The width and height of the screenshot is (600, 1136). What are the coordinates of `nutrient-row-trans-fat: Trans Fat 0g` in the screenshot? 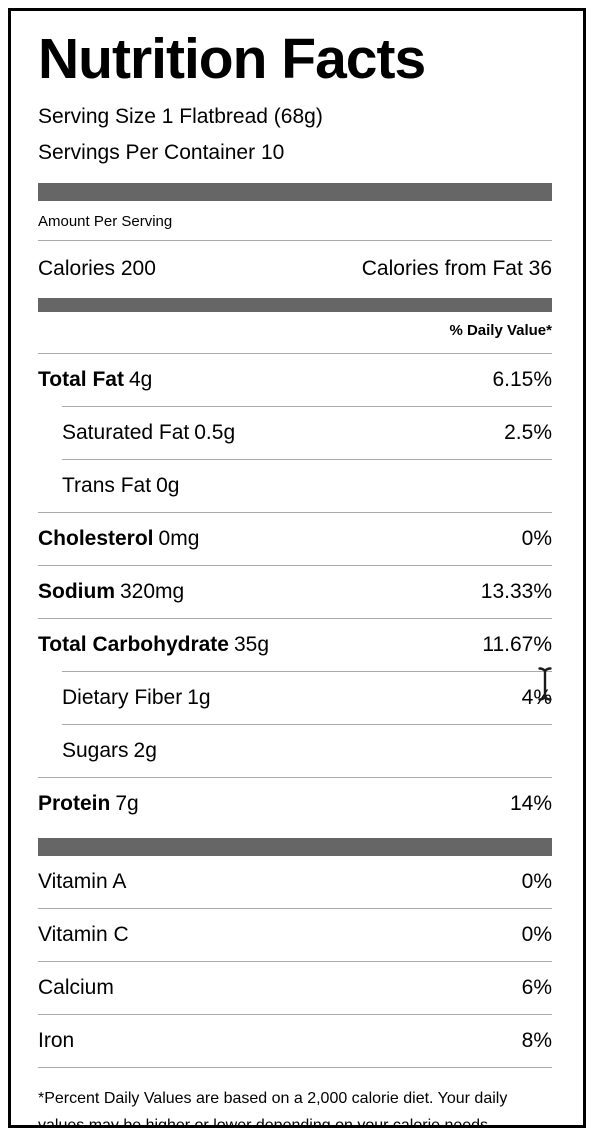 It's located at (307, 485).